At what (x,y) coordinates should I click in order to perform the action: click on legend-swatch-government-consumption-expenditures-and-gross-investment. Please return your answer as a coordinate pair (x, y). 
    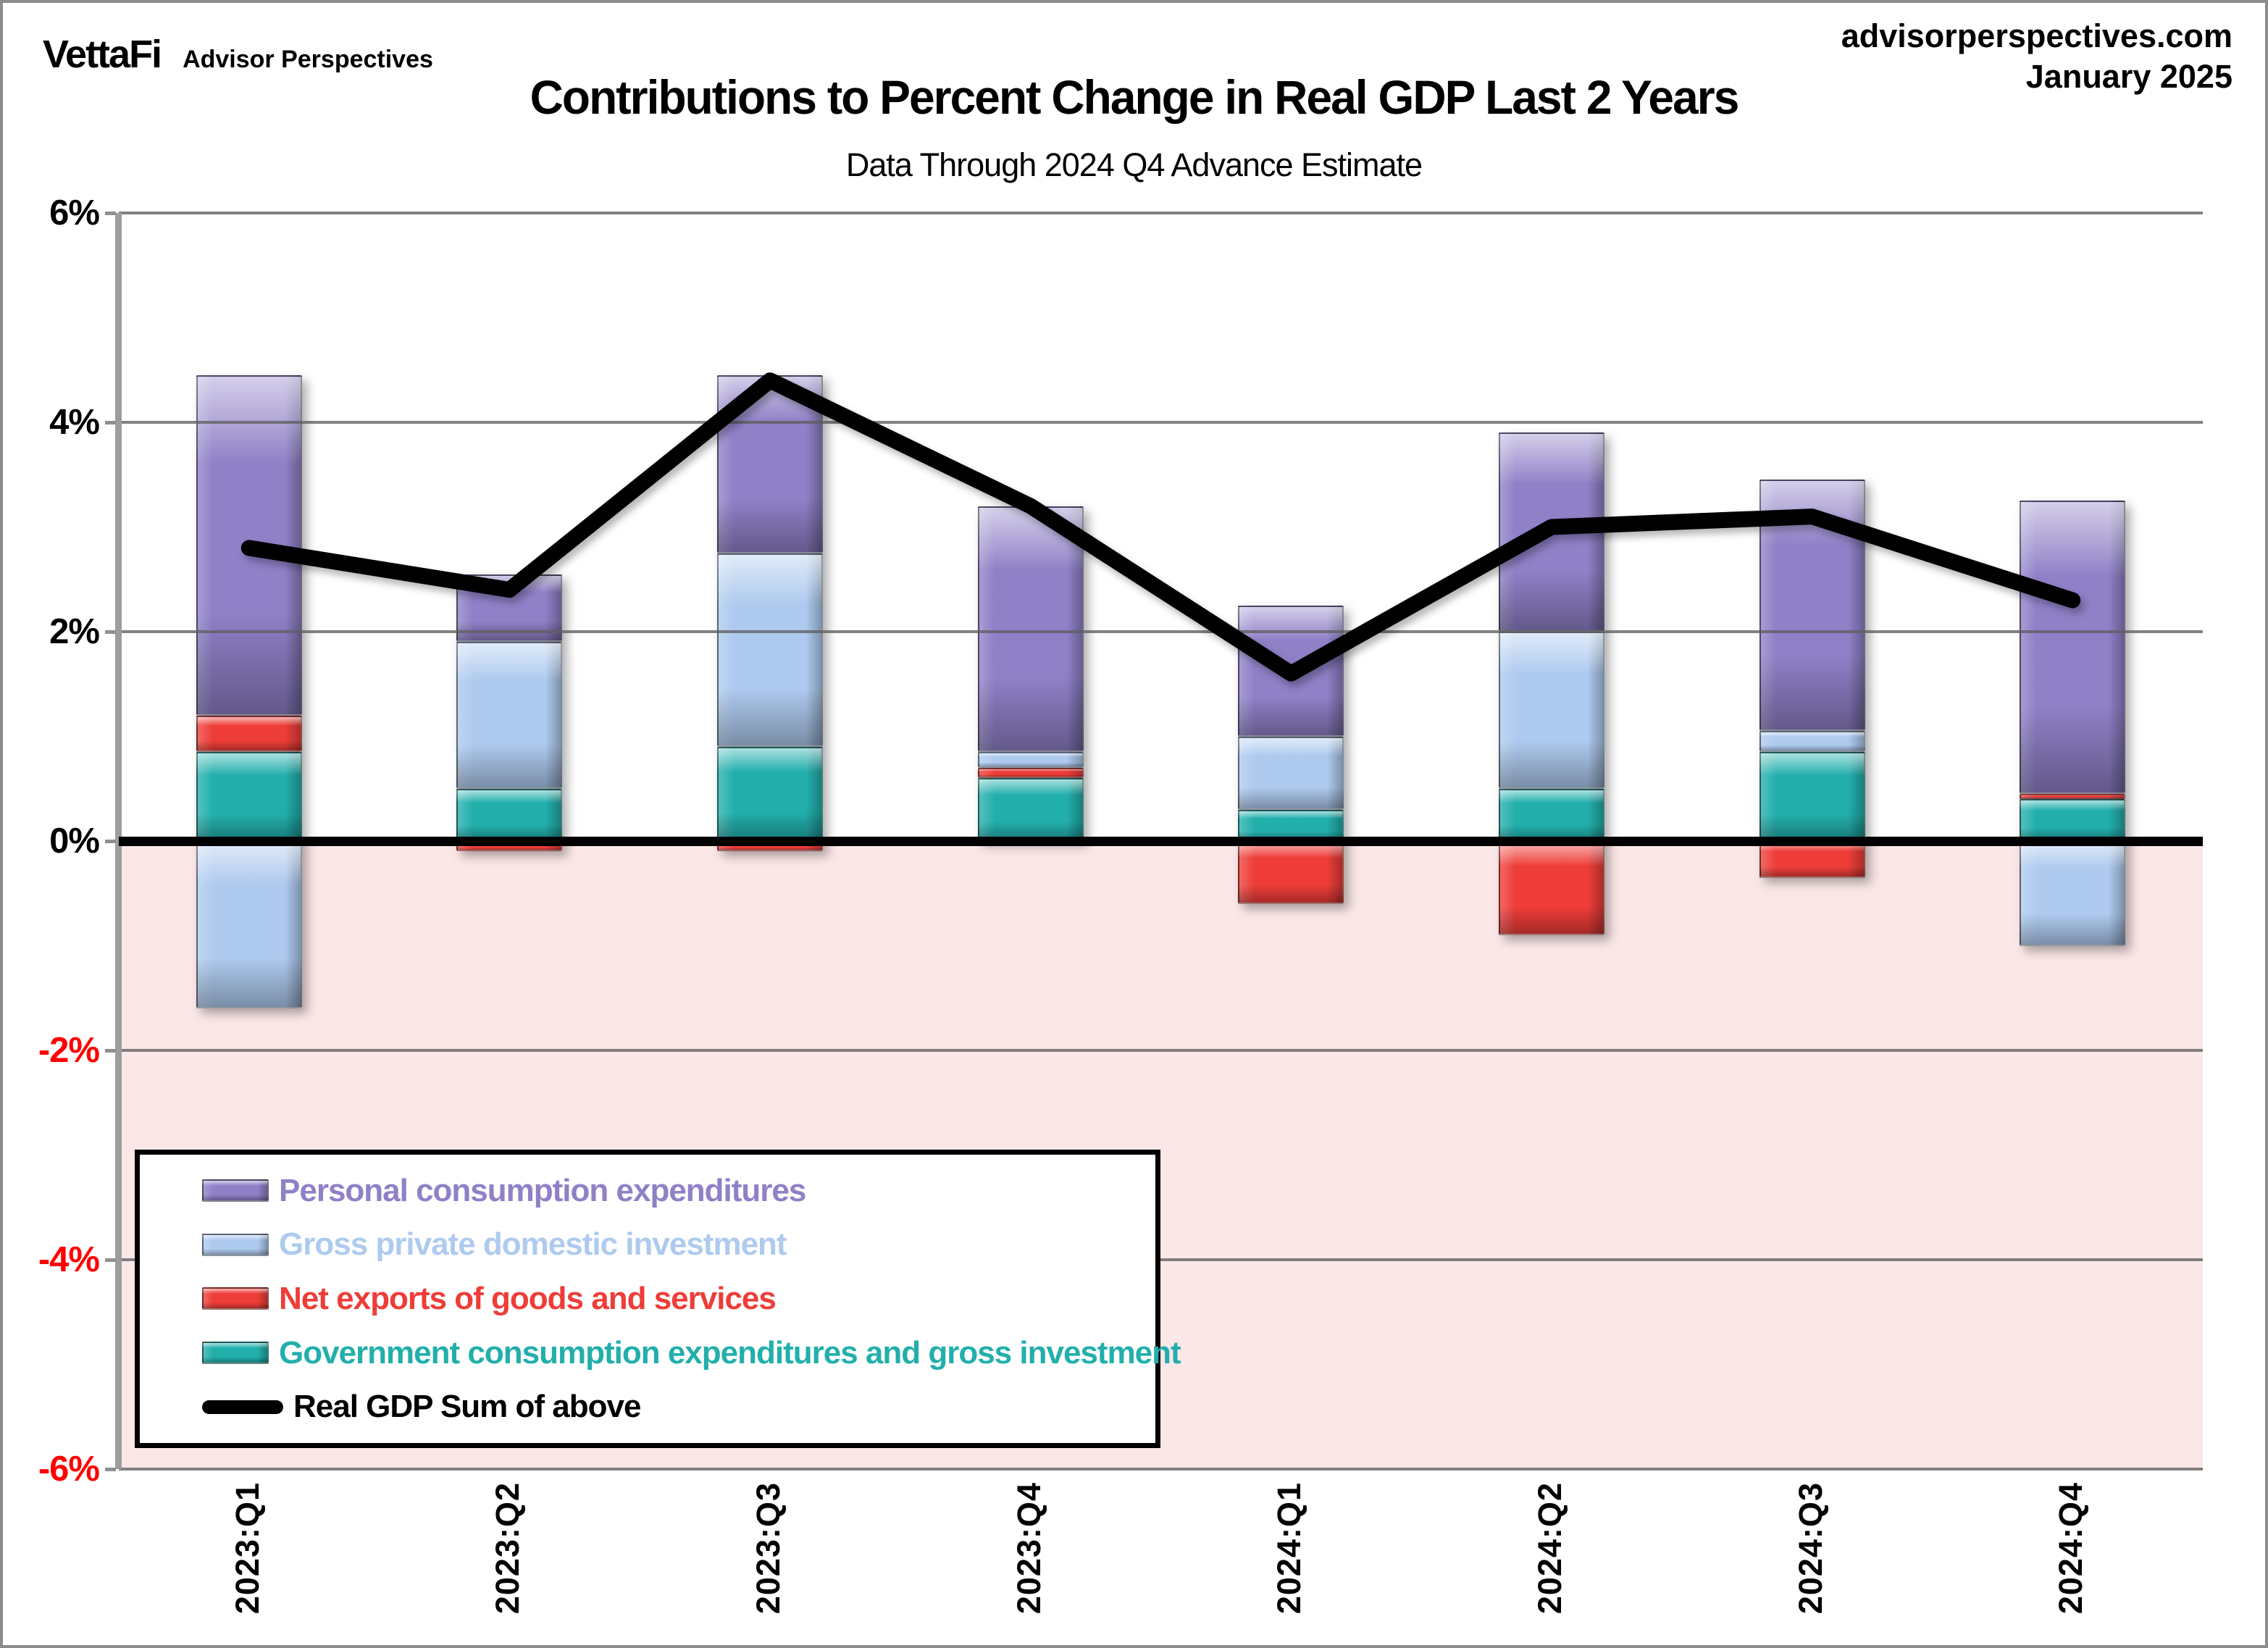
    Looking at the image, I should click on (236, 1353).